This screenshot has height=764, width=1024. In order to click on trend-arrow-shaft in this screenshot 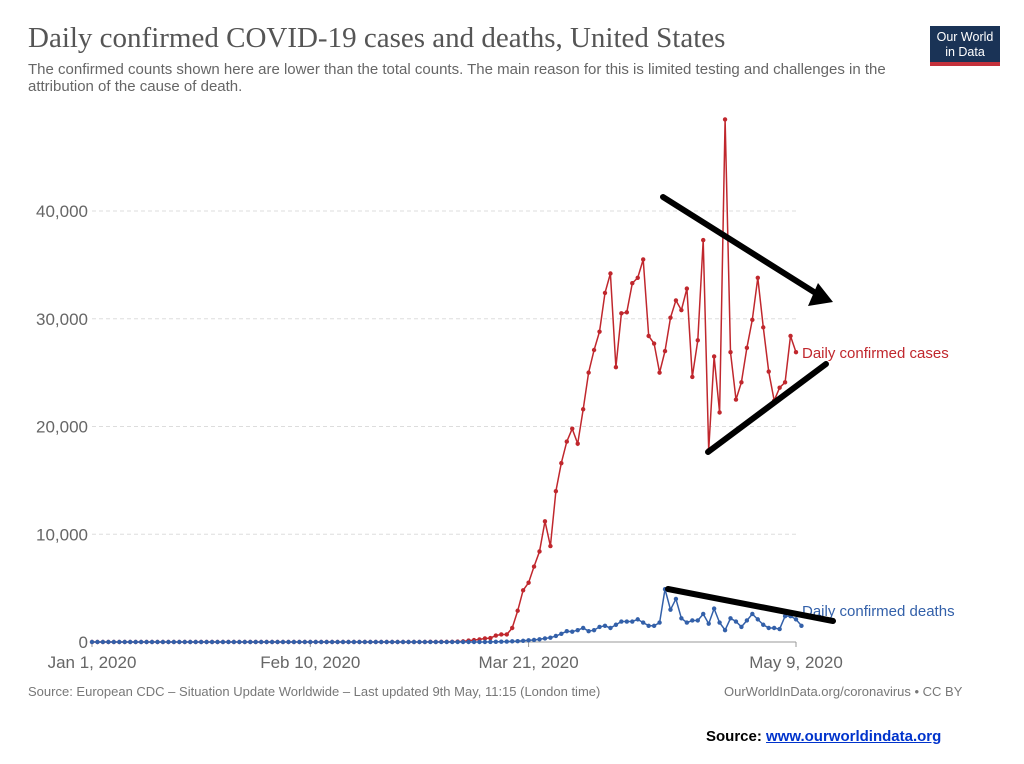, I will do `click(738, 244)`.